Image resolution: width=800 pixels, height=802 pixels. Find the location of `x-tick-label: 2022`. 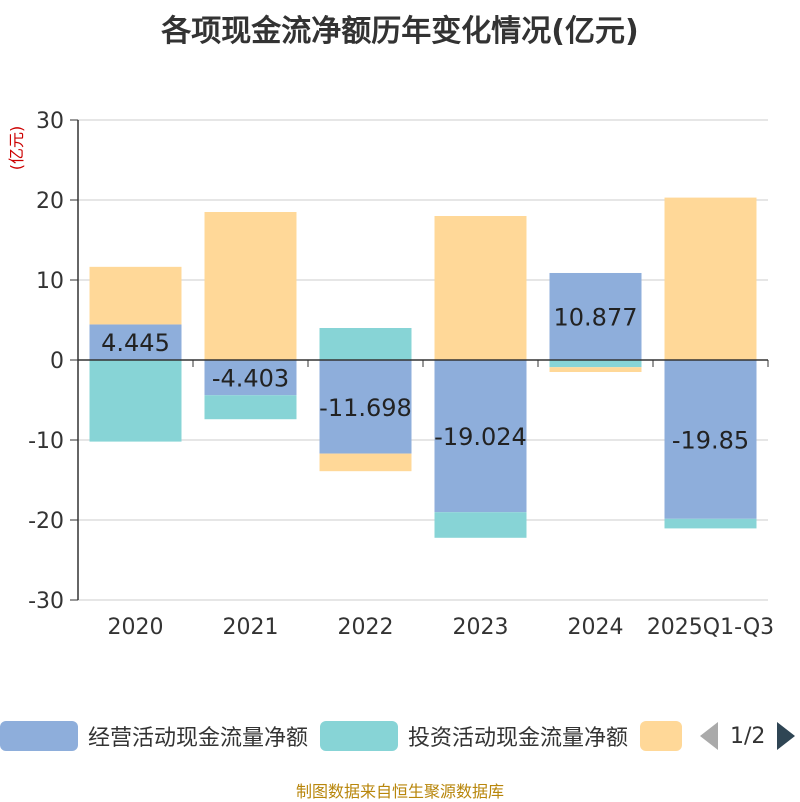

x-tick-label: 2022 is located at coordinates (366, 627).